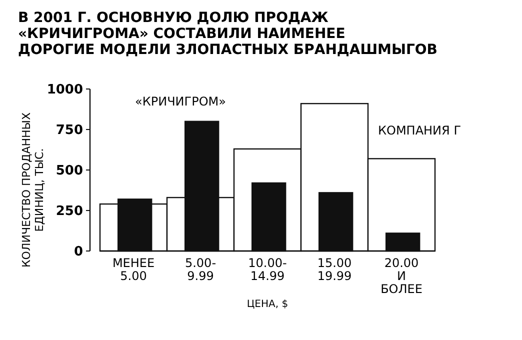 This screenshot has width=522, height=340. What do you see at coordinates (69, 130) in the screenshot?
I see `y-tick-label: 750` at bounding box center [69, 130].